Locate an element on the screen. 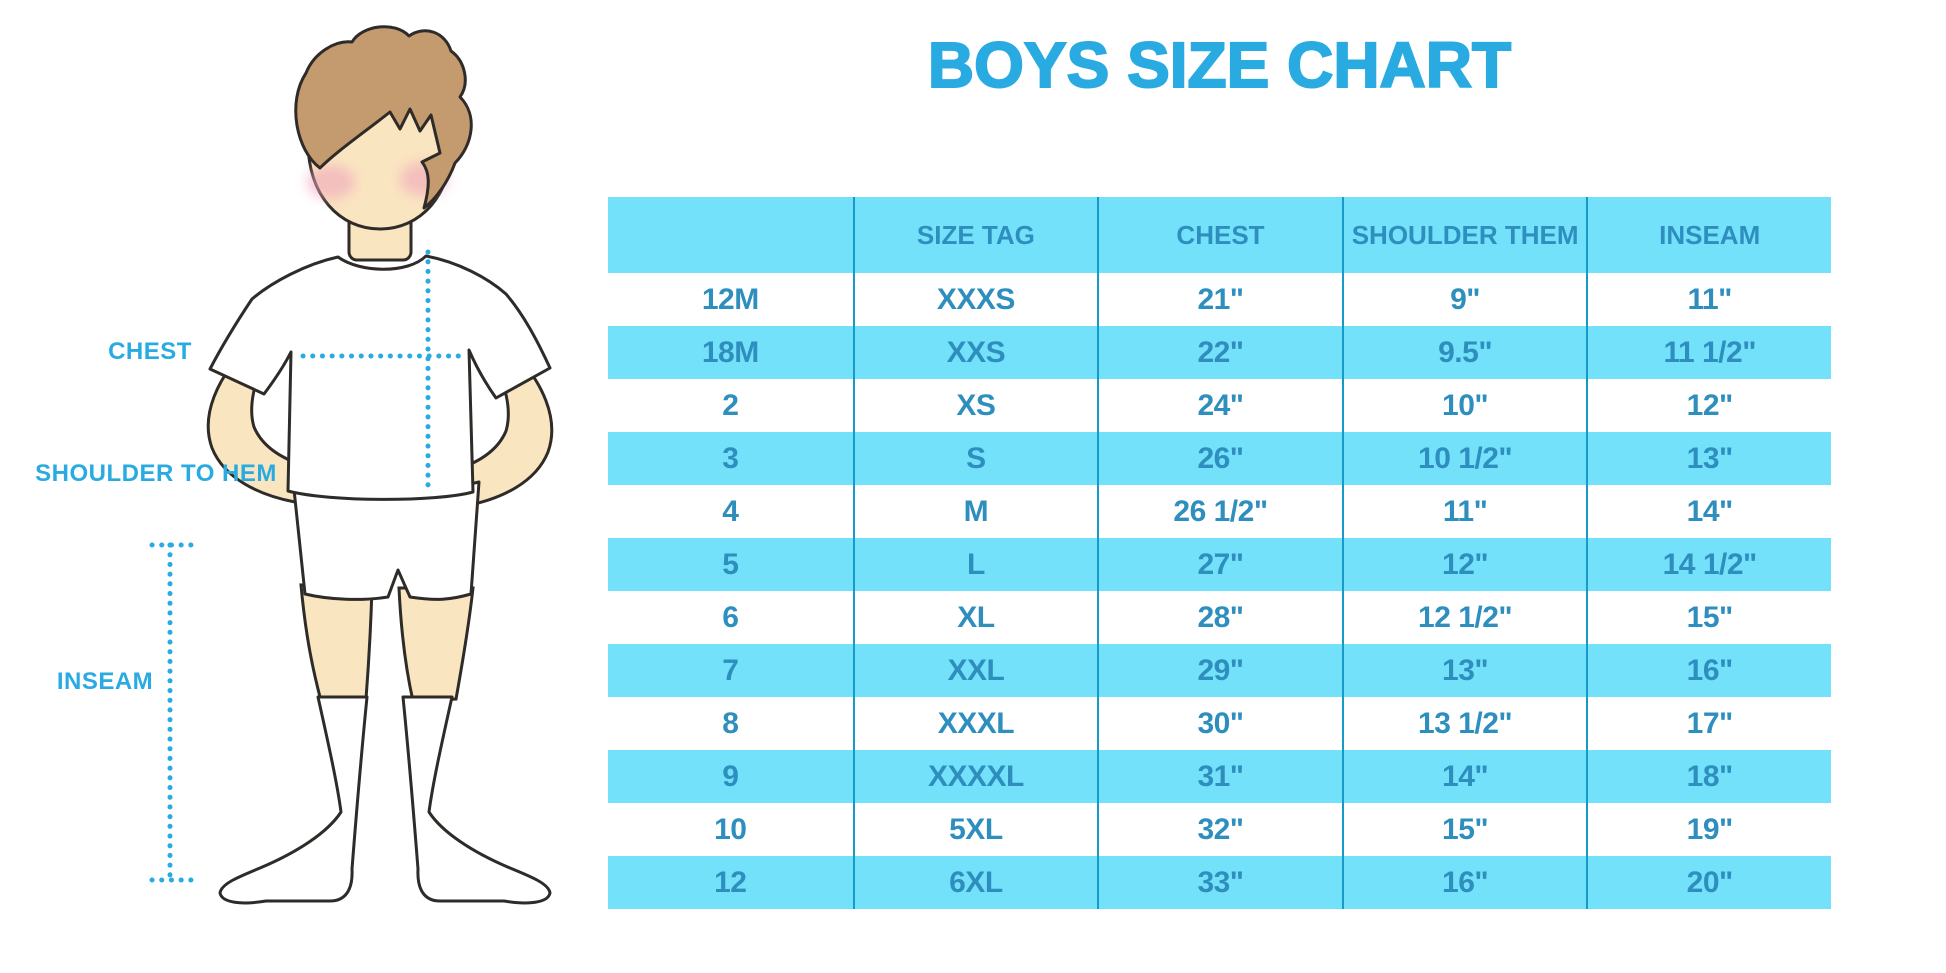 This screenshot has width=1946, height=973. table-cell: 21" is located at coordinates (1219, 299).